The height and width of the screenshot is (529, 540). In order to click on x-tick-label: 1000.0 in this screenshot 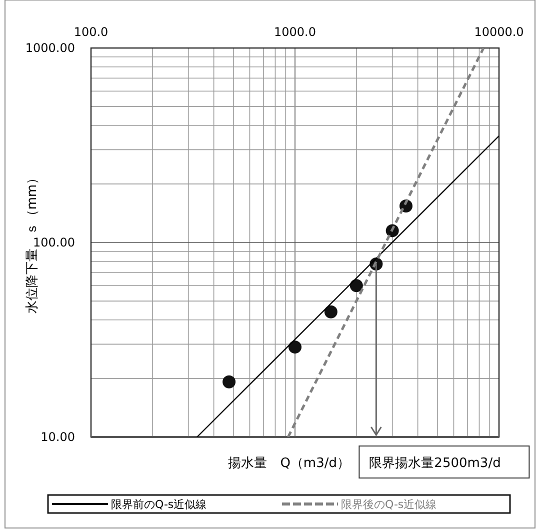, I will do `click(295, 32)`.